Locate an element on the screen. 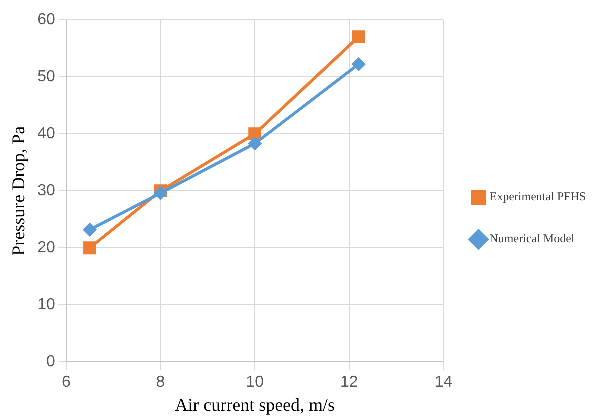 The height and width of the screenshot is (417, 600). x-tick-label: 8 is located at coordinates (161, 383).